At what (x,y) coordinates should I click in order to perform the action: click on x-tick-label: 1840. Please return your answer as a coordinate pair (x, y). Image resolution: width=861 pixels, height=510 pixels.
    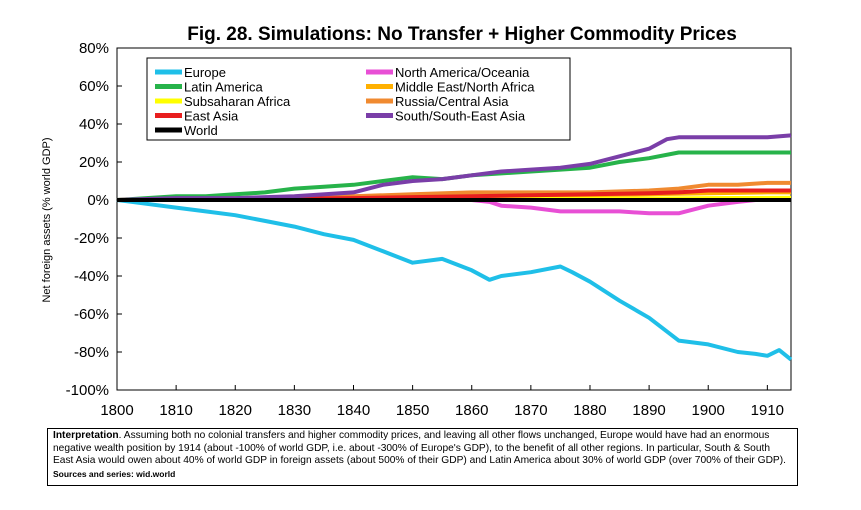
    Looking at the image, I should click on (353, 410).